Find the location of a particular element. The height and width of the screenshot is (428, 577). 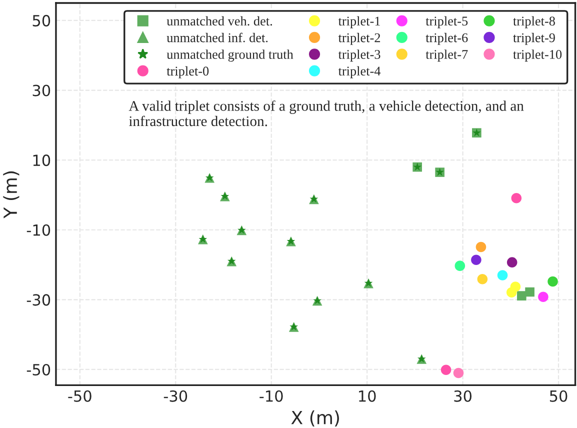

legend-label: triplet-8 is located at coordinates (534, 22).